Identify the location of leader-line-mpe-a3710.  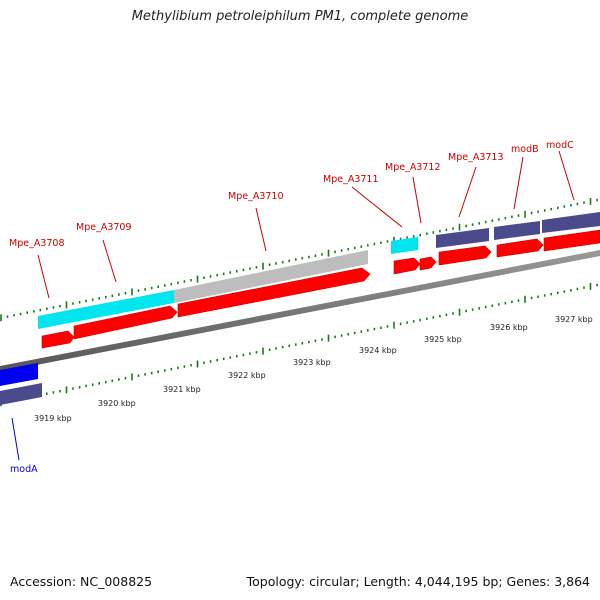
(261, 229).